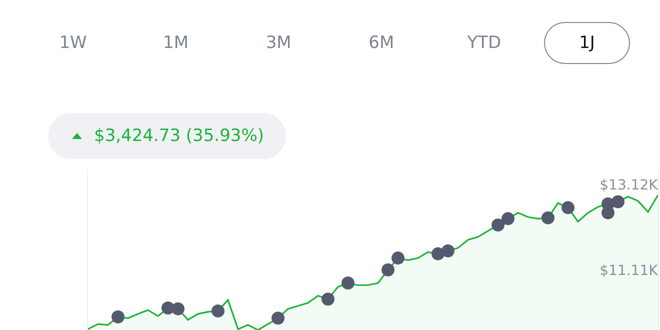  Describe the element at coordinates (382, 43) in the screenshot. I see `text: 6M` at that location.